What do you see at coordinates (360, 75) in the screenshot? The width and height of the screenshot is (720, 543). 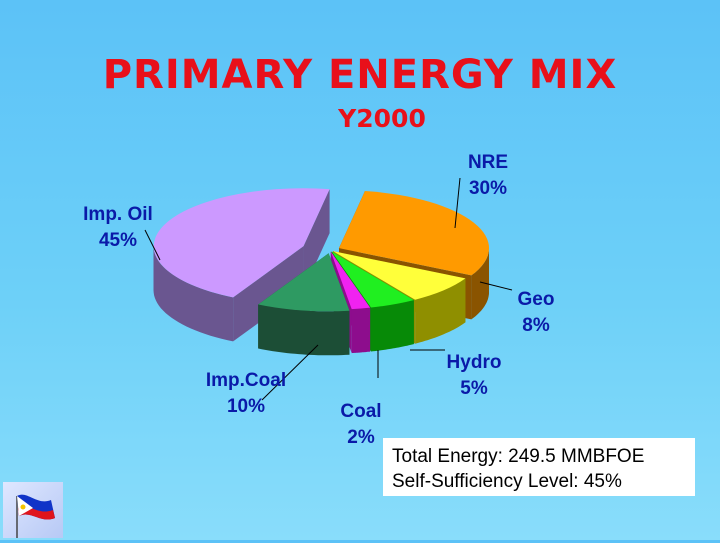 I see `slide-title: PRIMARY ENERGY MIX` at bounding box center [360, 75].